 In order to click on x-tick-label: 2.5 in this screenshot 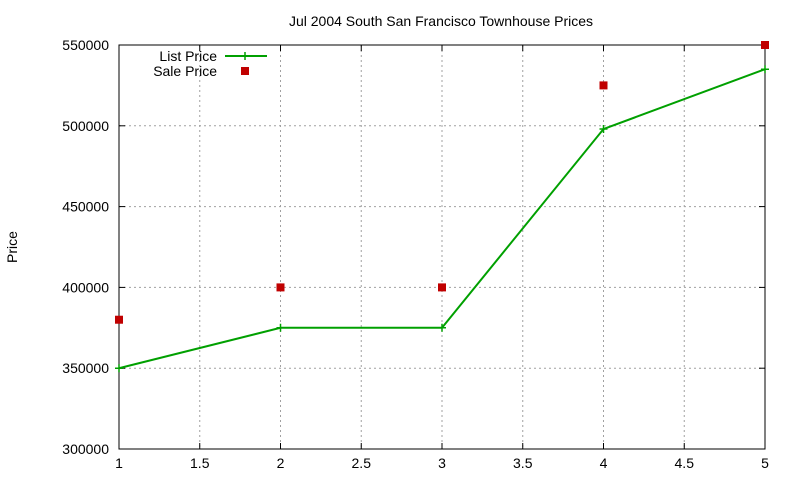, I will do `click(362, 463)`.